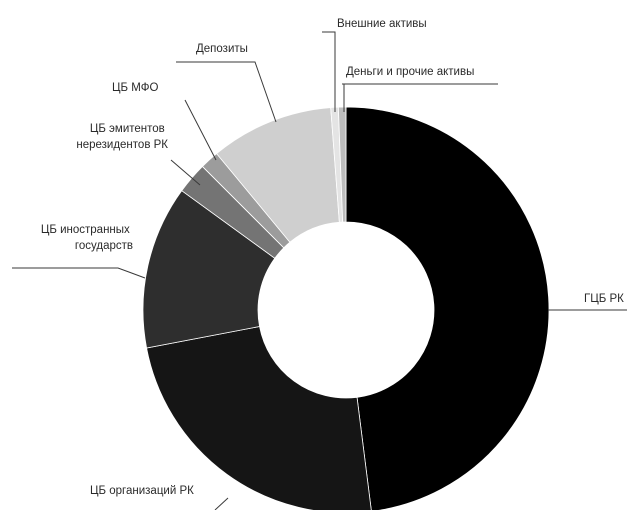  I want to click on label-nonresident-line2: нерезидентов РК, so click(122, 145).